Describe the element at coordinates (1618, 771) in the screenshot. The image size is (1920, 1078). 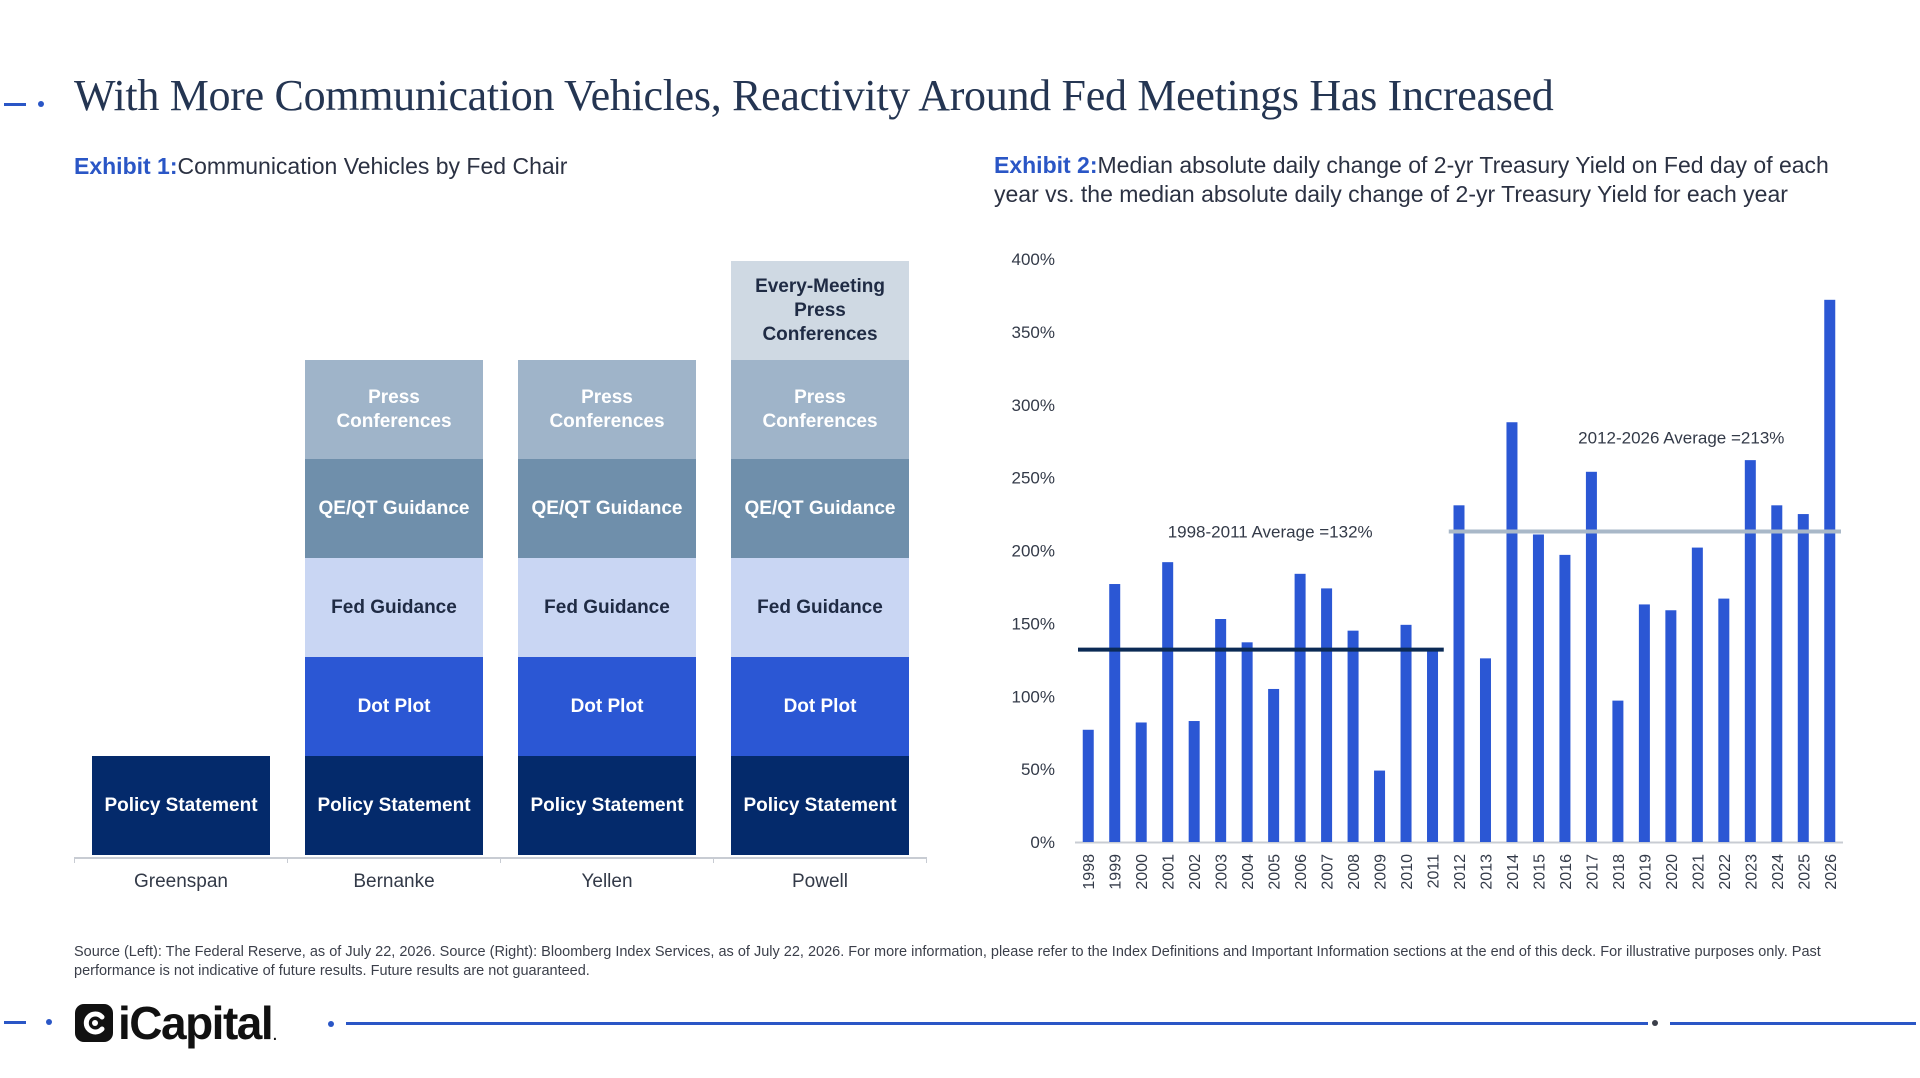
I see `bar-2018` at that location.